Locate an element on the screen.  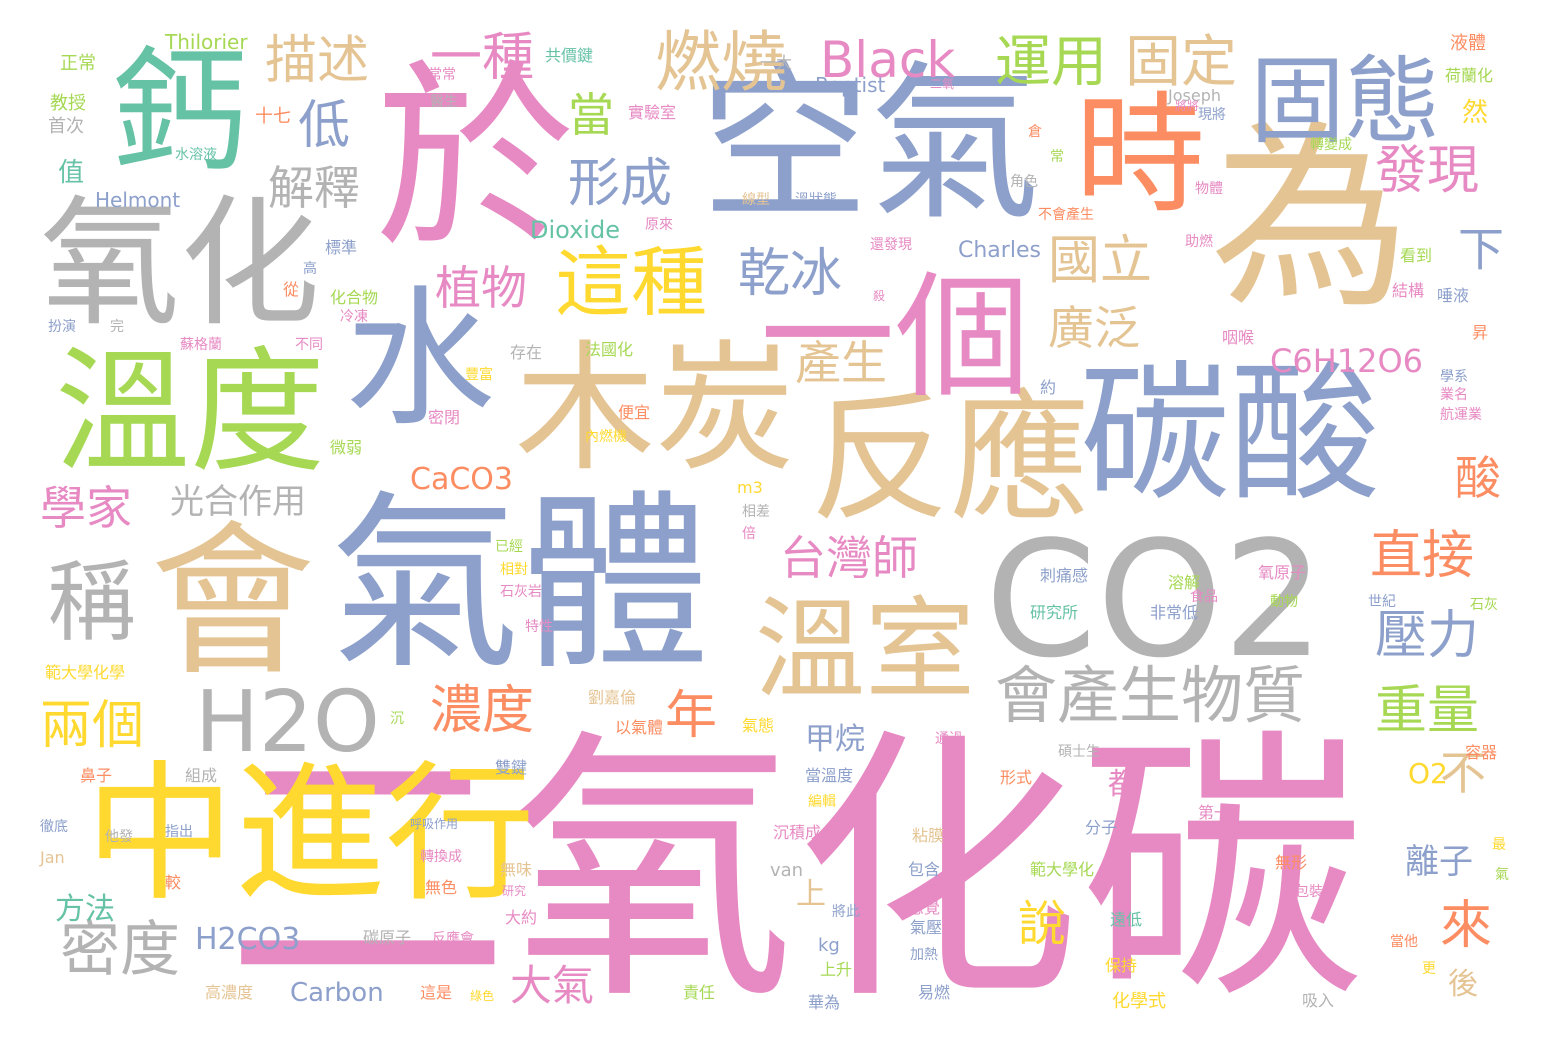
word: 形成 is located at coordinates (620, 184).